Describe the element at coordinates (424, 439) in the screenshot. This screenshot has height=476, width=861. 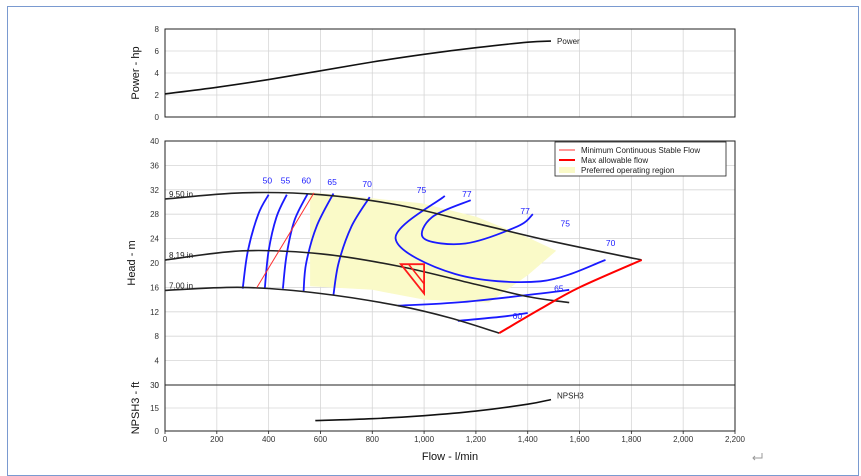
I see `xtick-label: 1,000` at that location.